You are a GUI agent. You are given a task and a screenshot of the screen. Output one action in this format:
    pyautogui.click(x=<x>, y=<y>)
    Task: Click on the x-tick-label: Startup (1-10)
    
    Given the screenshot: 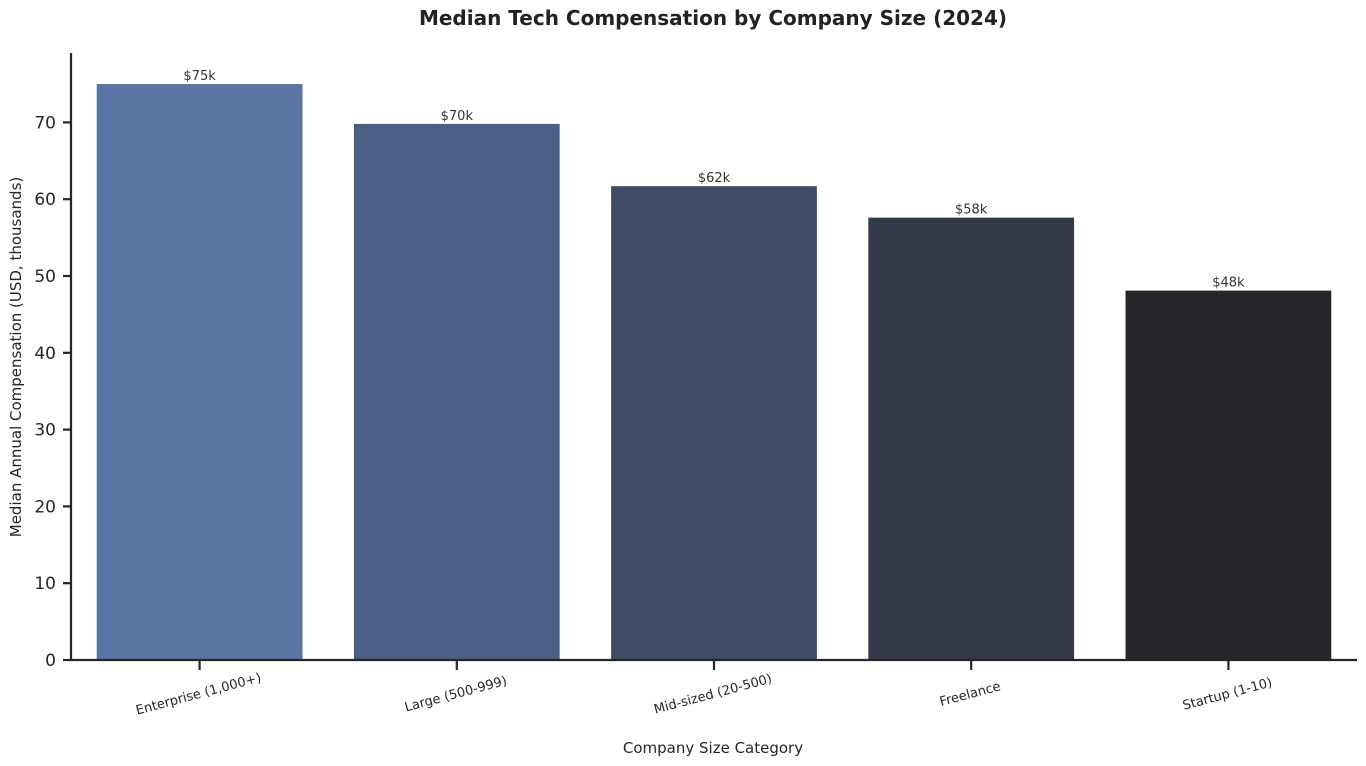 What is the action you would take?
    pyautogui.click(x=1227, y=694)
    